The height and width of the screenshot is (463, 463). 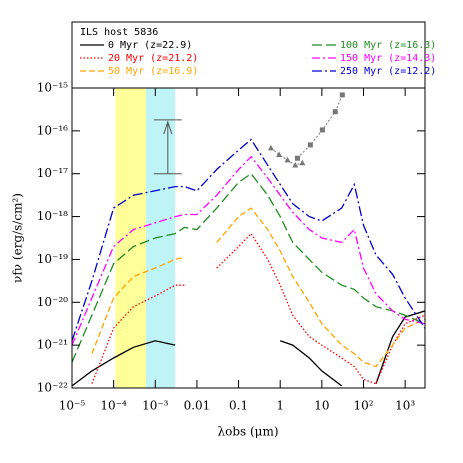 What do you see at coordinates (52, 173) in the screenshot?
I see `y-tick-label: 10⁻¹⁷` at bounding box center [52, 173].